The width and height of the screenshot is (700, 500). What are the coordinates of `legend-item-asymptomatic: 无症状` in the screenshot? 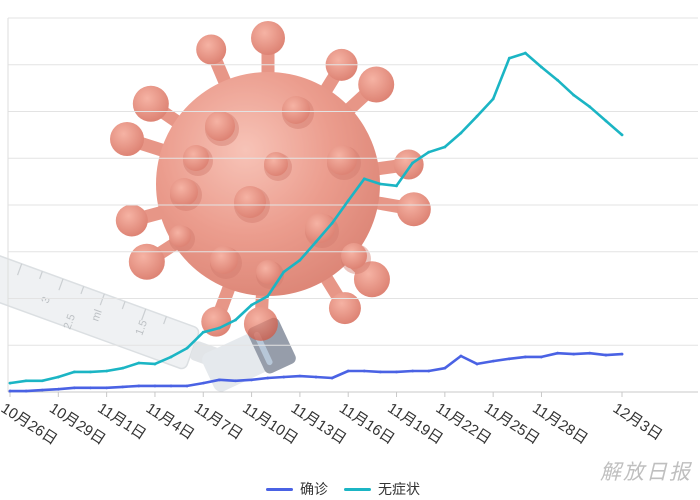 It's located at (382, 489).